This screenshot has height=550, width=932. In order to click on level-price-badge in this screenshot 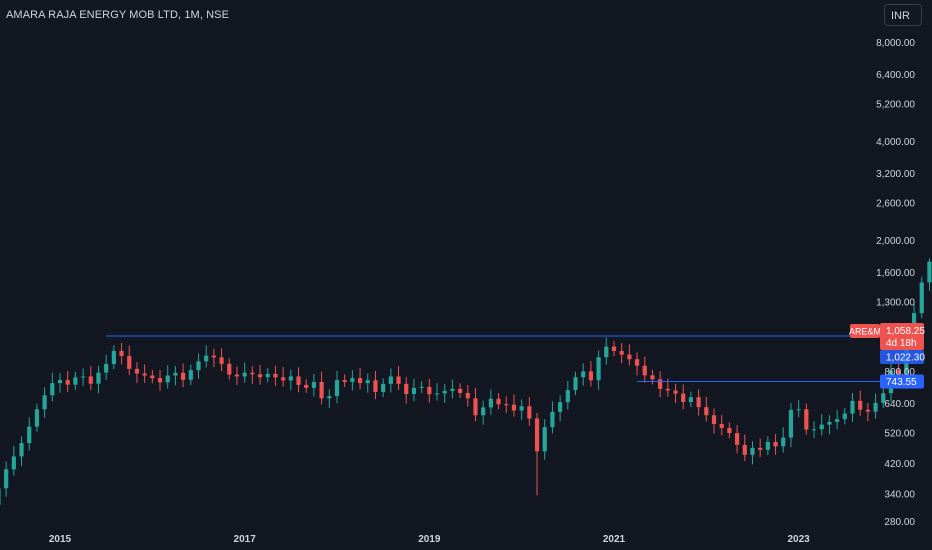, I will do `click(902, 356)`.